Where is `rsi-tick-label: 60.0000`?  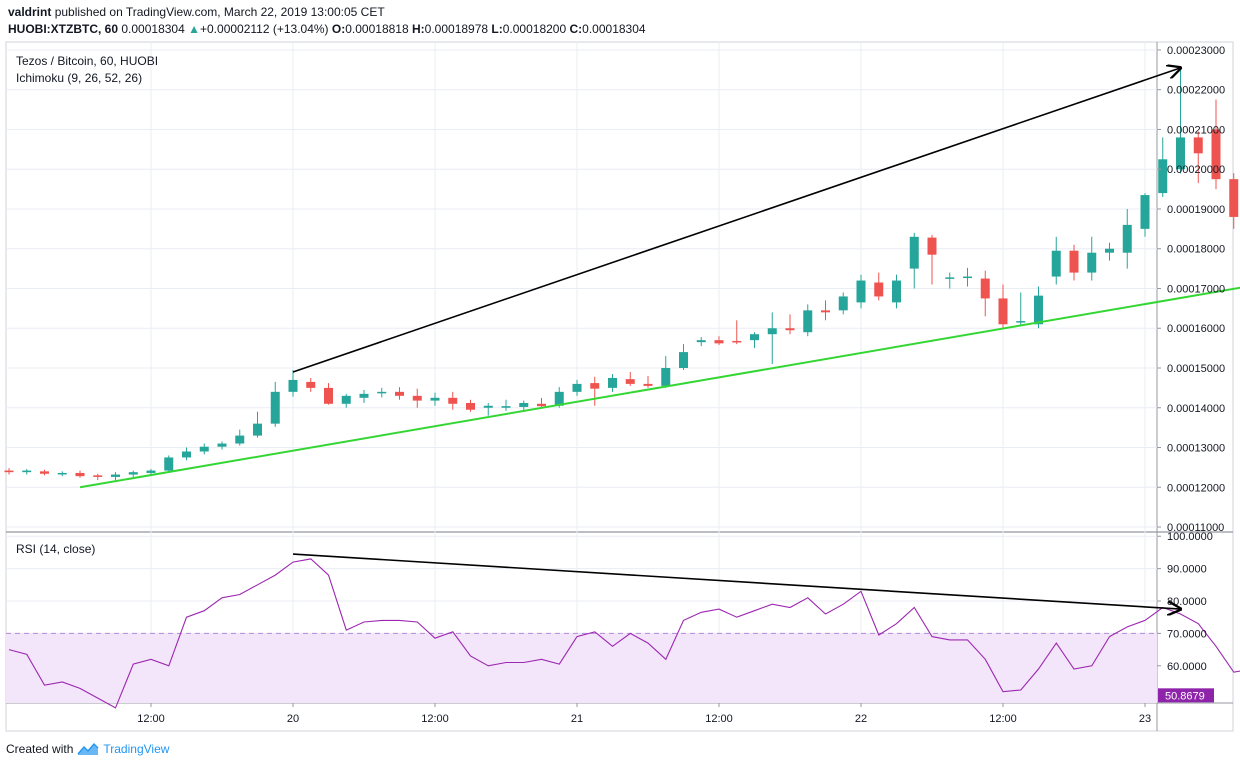 rsi-tick-label: 60.0000 is located at coordinates (1187, 667).